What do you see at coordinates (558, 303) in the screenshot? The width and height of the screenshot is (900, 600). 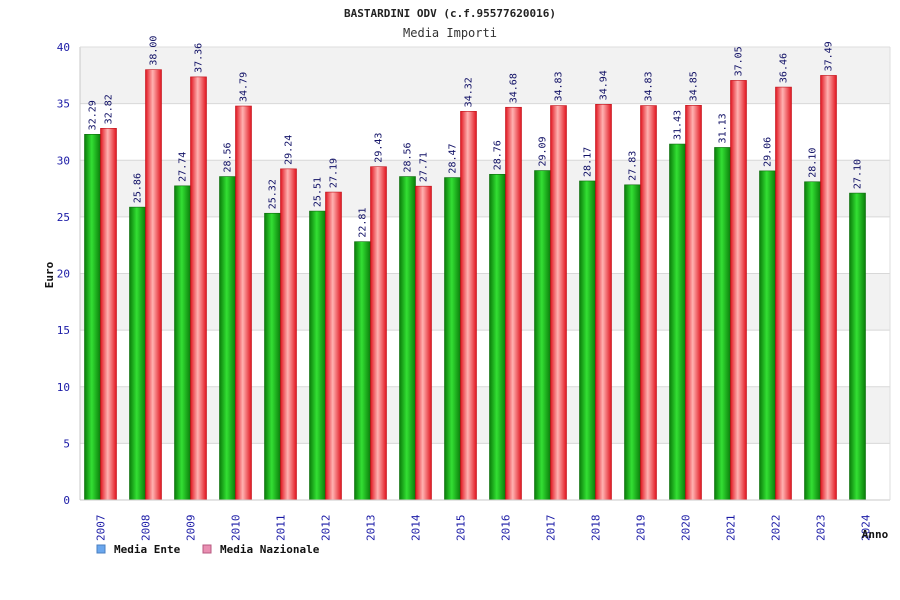 I see `bar-media-nazionale-2017` at bounding box center [558, 303].